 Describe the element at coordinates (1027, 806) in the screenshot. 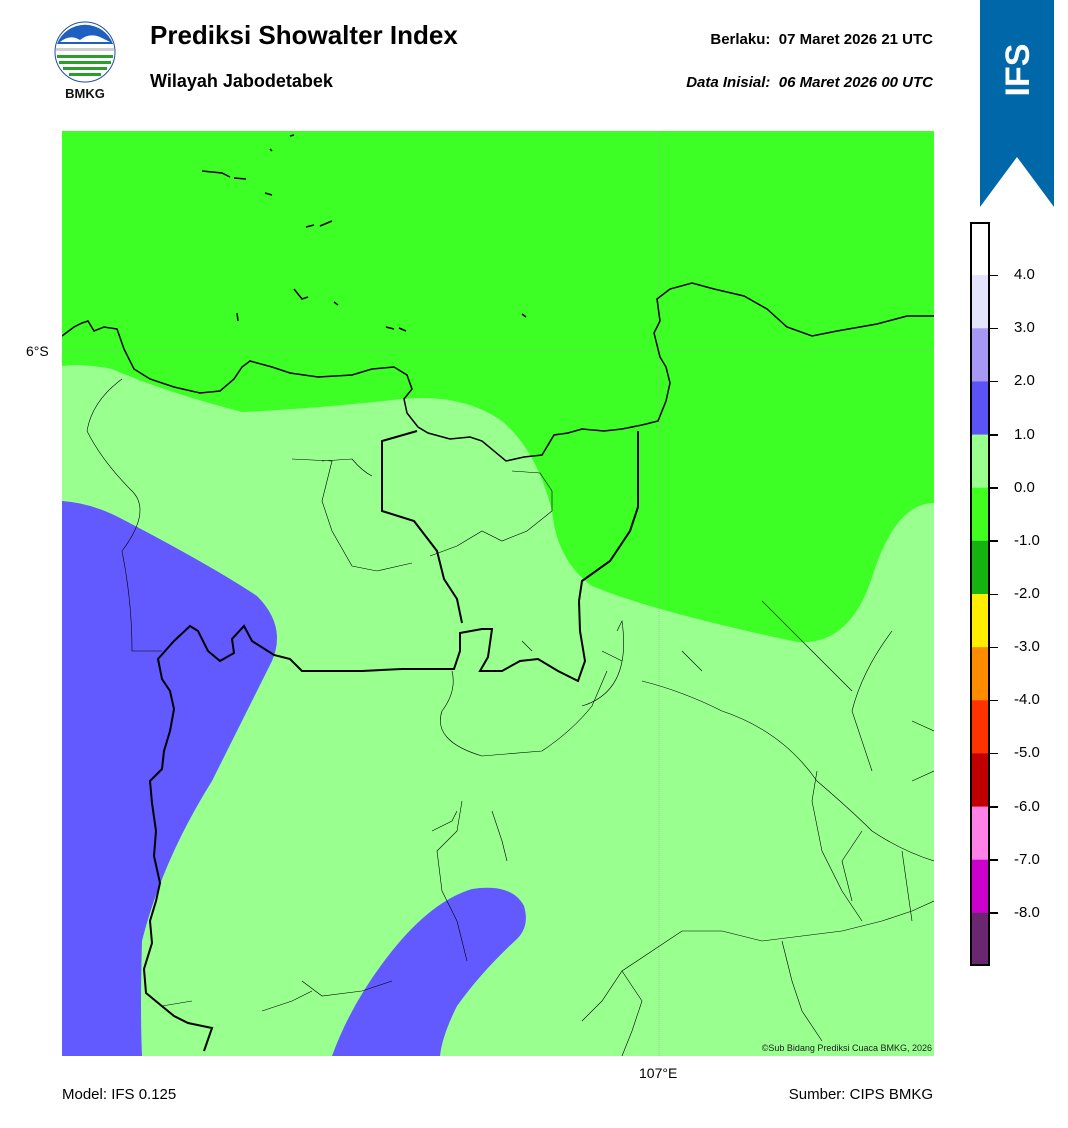

I see `colorbar-tick-label: -6.0` at that location.